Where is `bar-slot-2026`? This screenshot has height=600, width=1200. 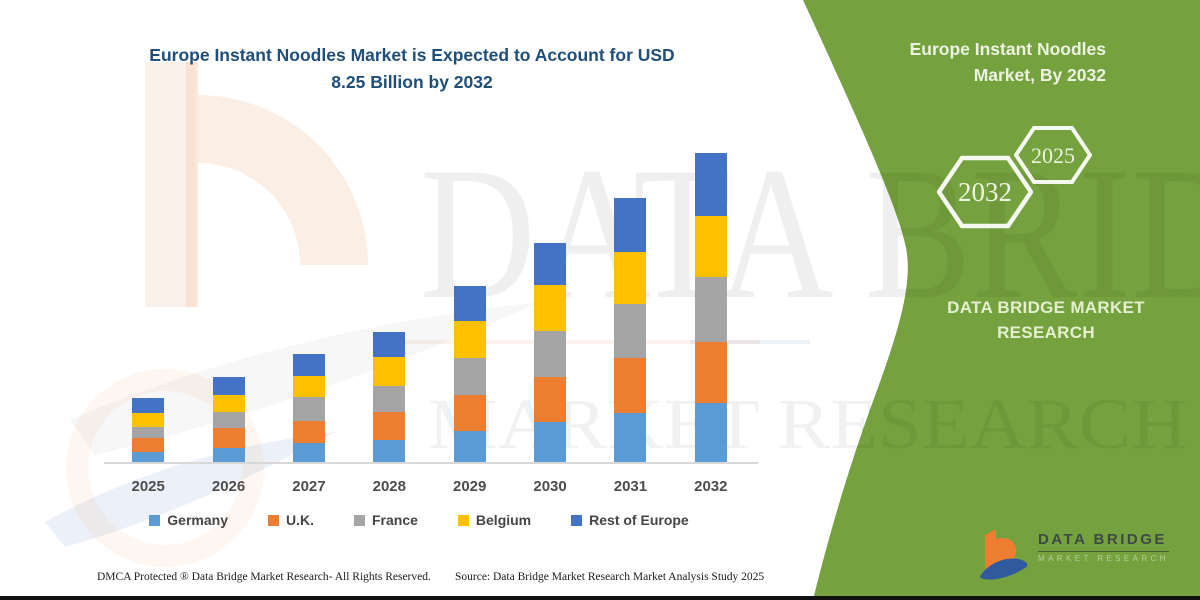 bar-slot-2026 is located at coordinates (228, 420).